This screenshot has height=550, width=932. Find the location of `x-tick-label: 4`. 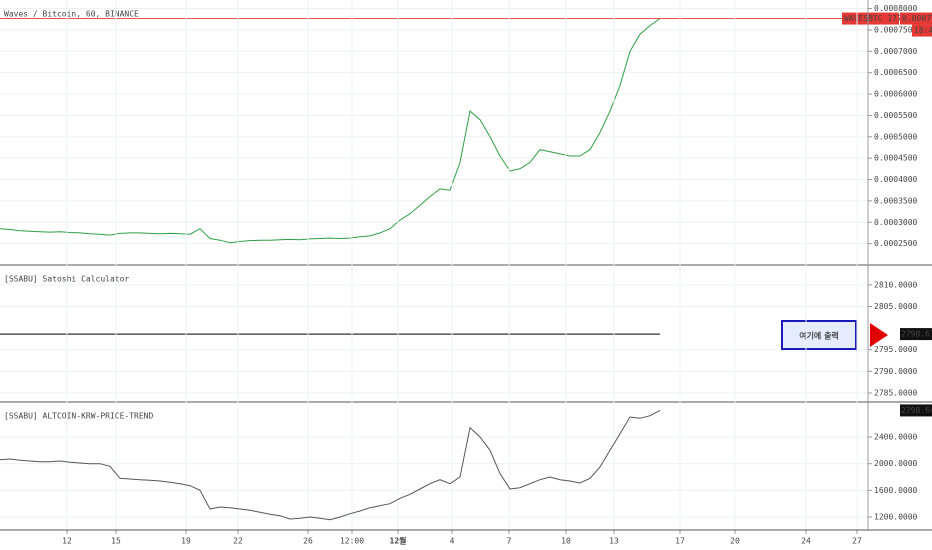

x-tick-label: 4 is located at coordinates (452, 541).